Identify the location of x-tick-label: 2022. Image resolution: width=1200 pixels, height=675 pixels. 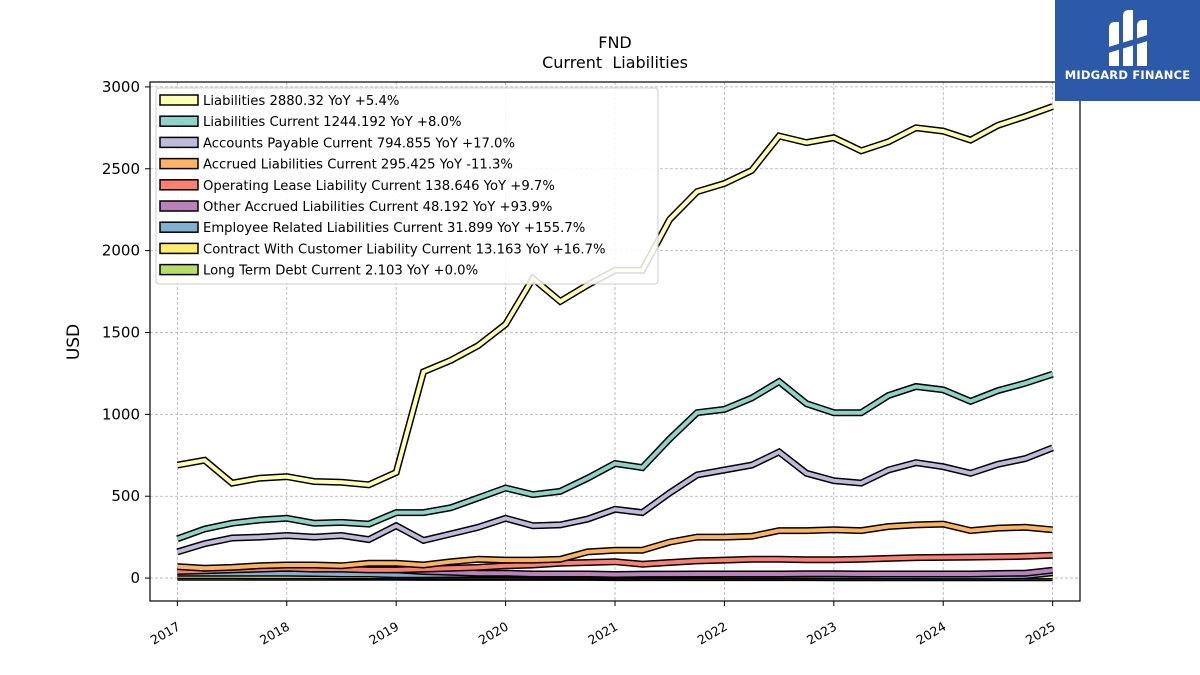
(712, 633).